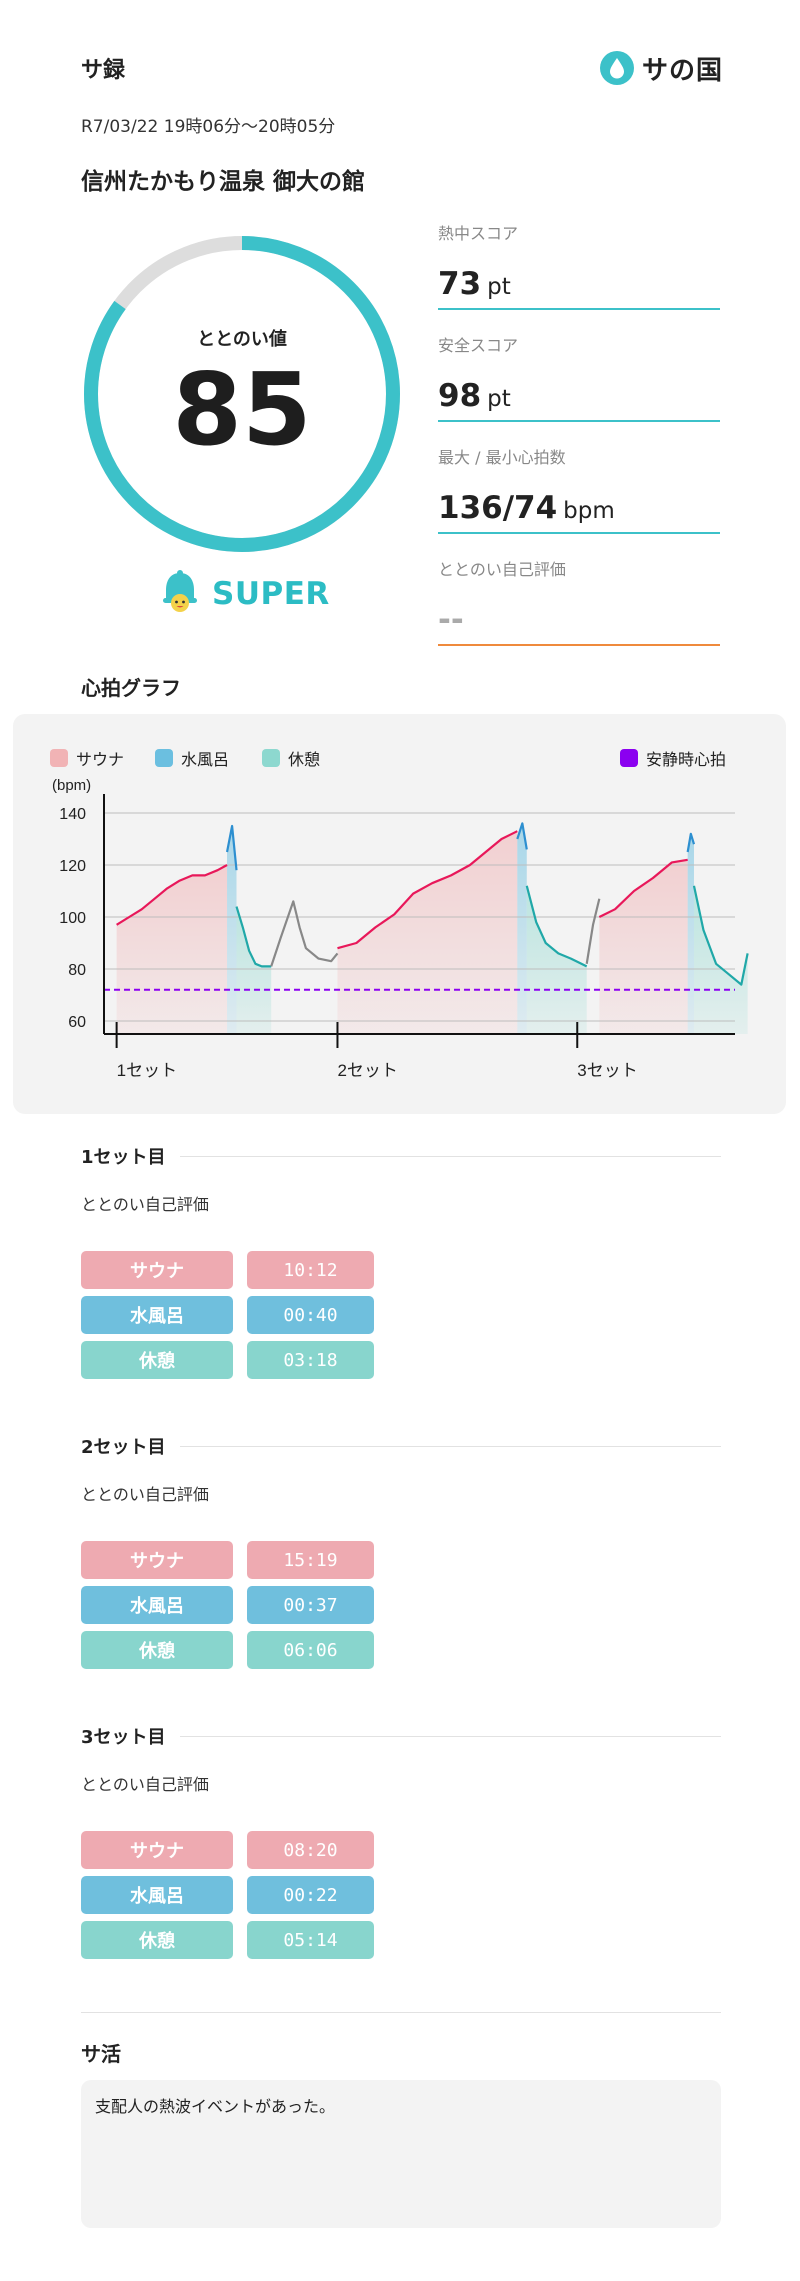 This screenshot has width=800, height=2281. I want to click on y-tick-label: 120, so click(72, 866).